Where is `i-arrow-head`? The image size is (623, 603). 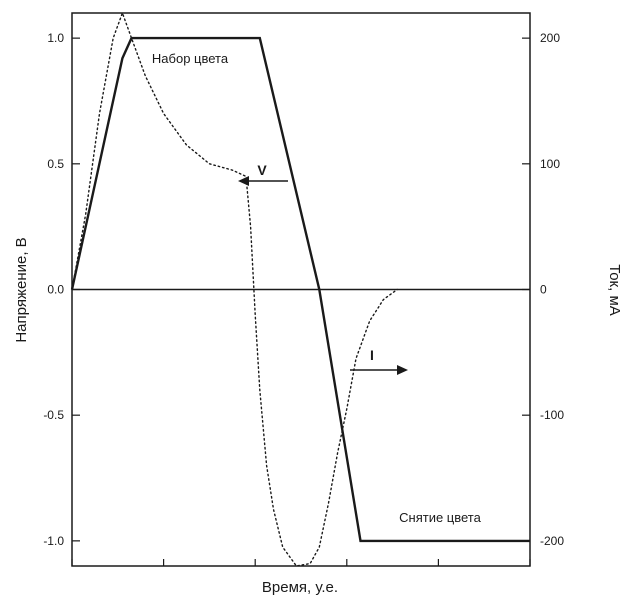
i-arrow-head is located at coordinates (402, 370).